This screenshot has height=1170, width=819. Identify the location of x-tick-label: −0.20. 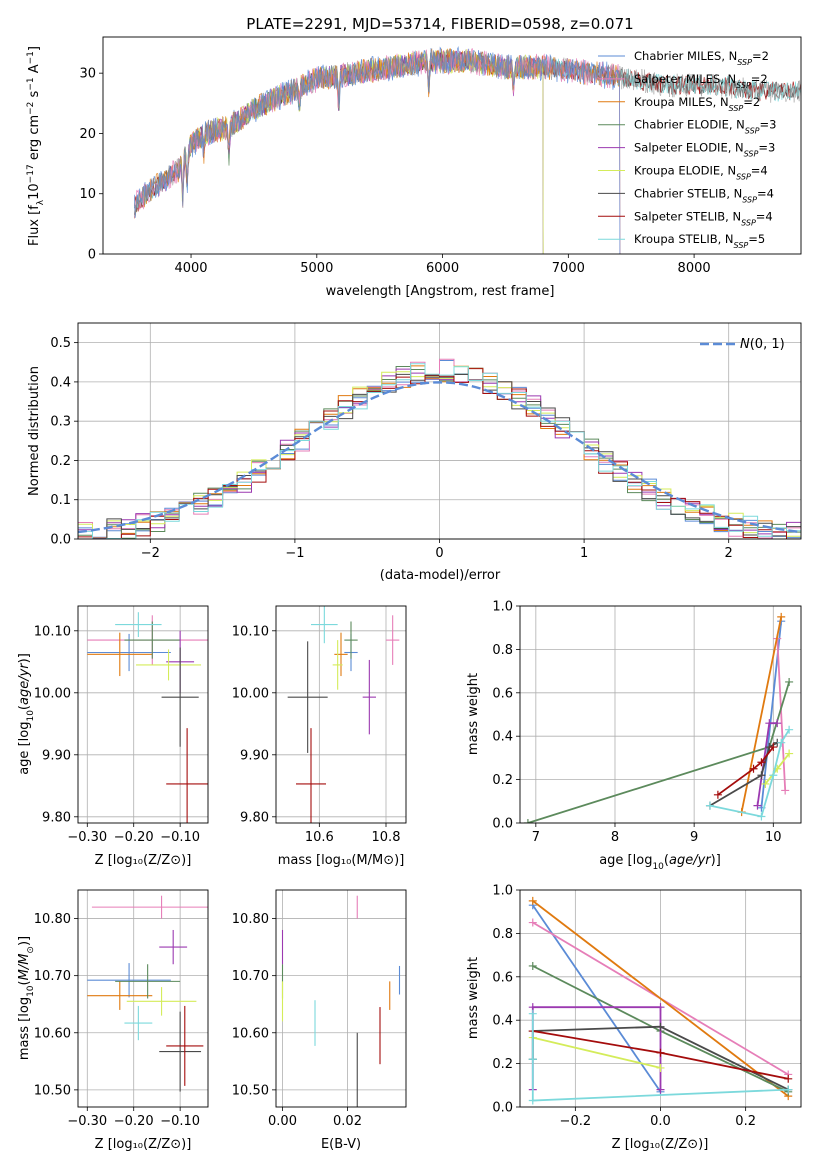
(134, 1121).